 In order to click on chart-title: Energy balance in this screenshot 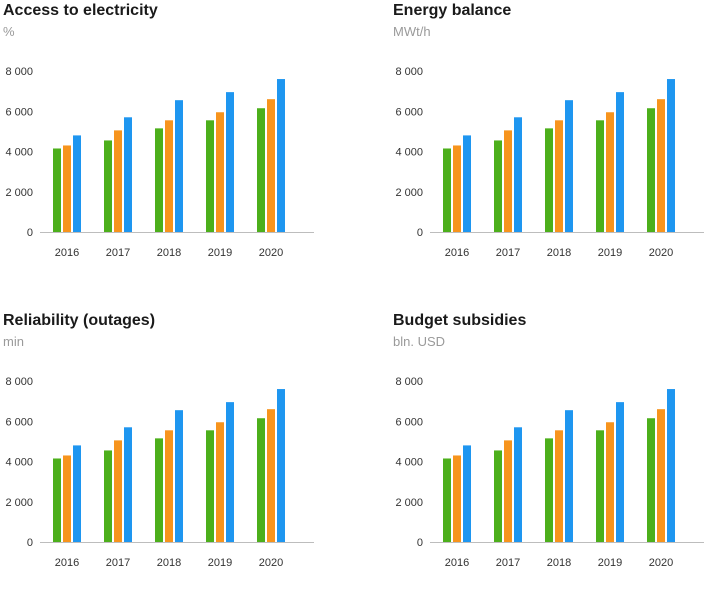, I will do `click(452, 10)`.